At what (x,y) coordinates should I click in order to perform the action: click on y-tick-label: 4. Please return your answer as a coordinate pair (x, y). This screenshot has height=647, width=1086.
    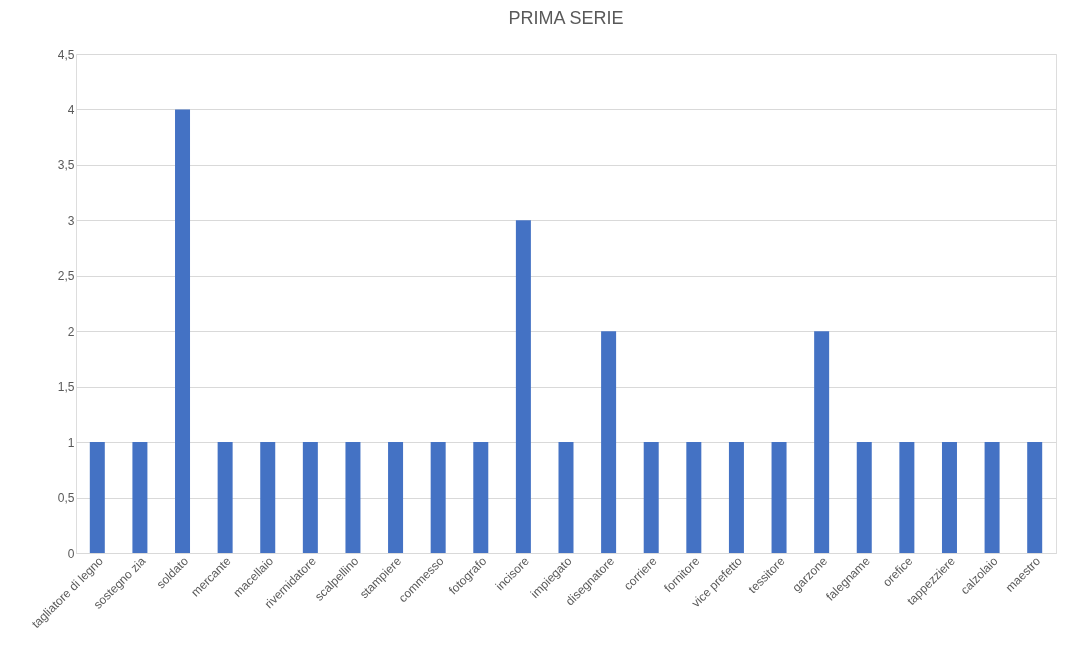
    Looking at the image, I should click on (71, 109).